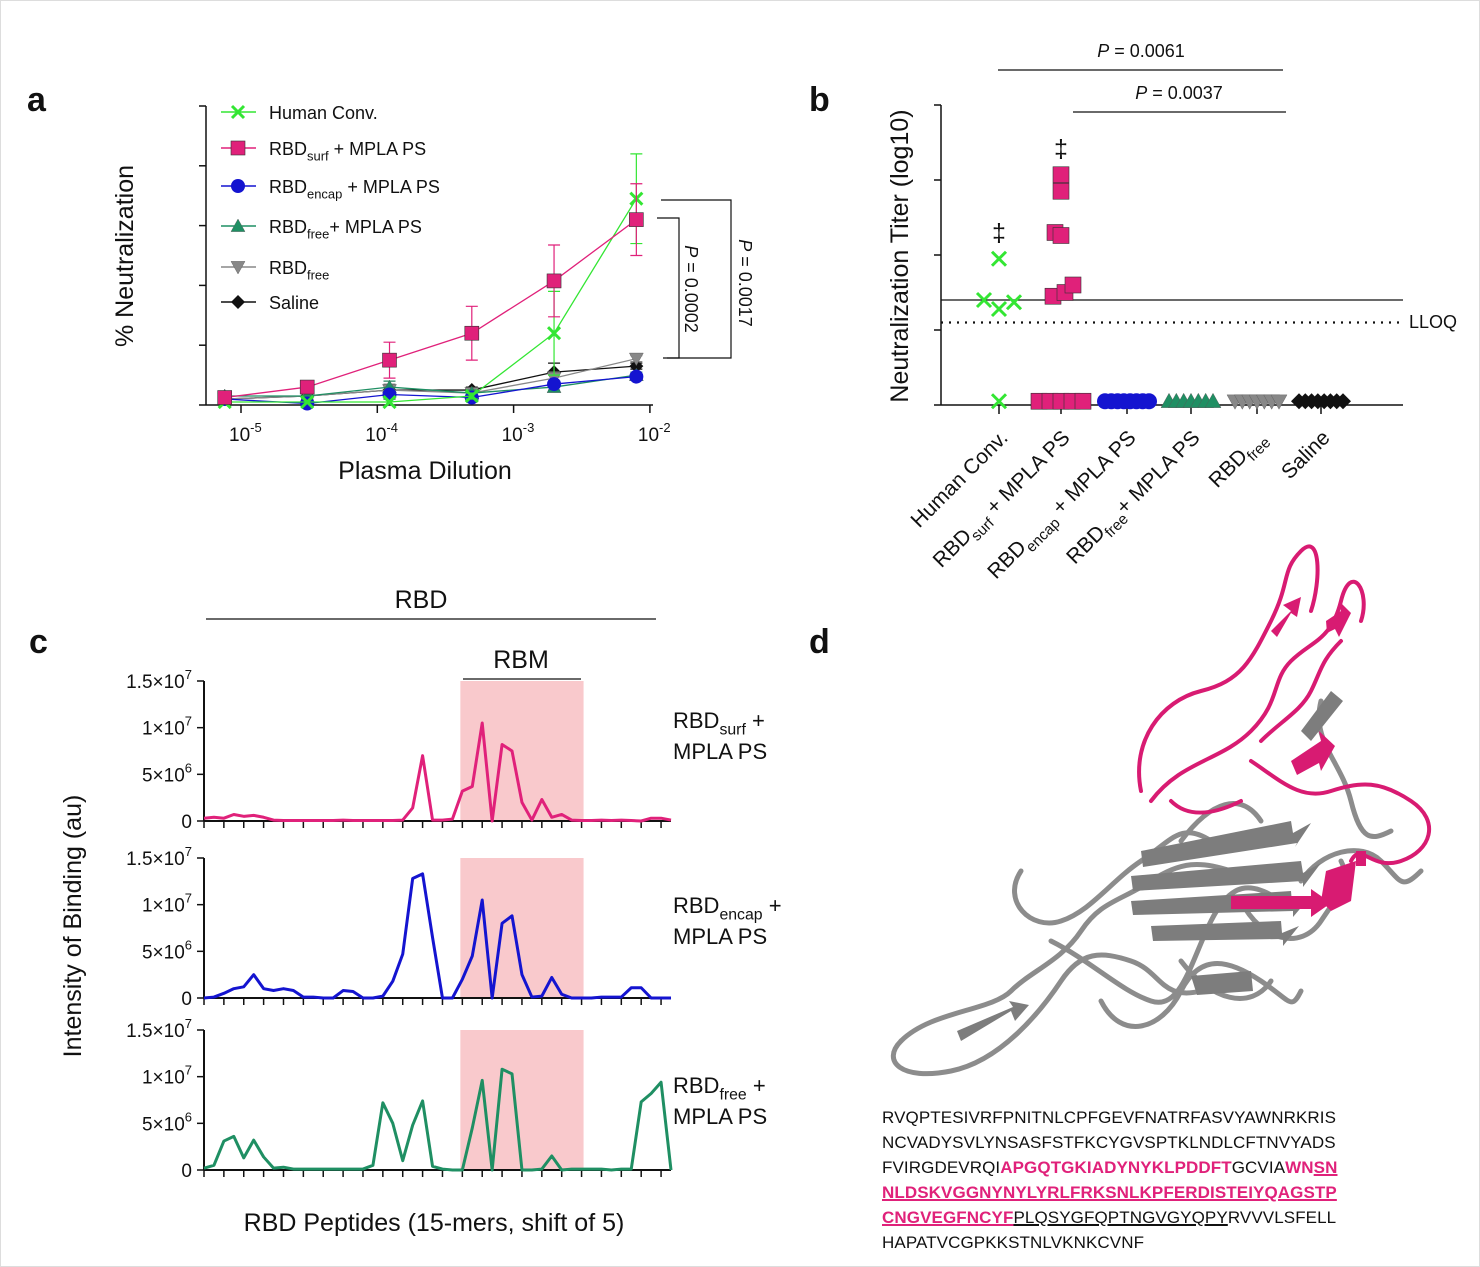 This screenshot has height=1267, width=1480. Describe the element at coordinates (299, 270) in the screenshot. I see `legend-label-rbd_free: RBDfree` at that location.